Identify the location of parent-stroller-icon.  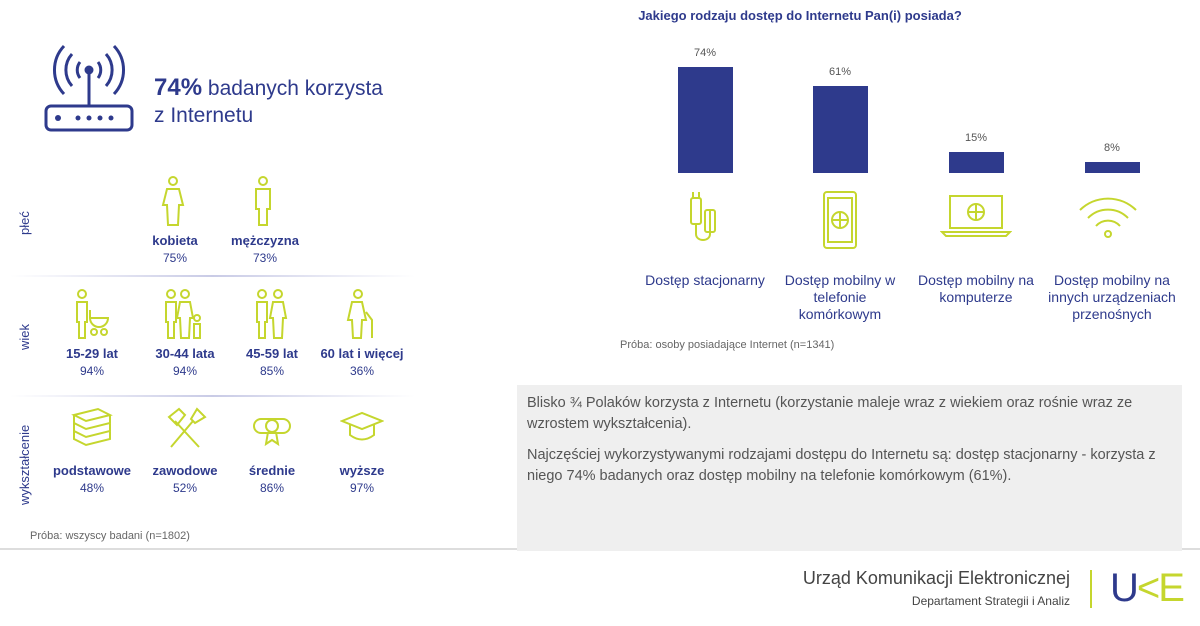
(92, 316).